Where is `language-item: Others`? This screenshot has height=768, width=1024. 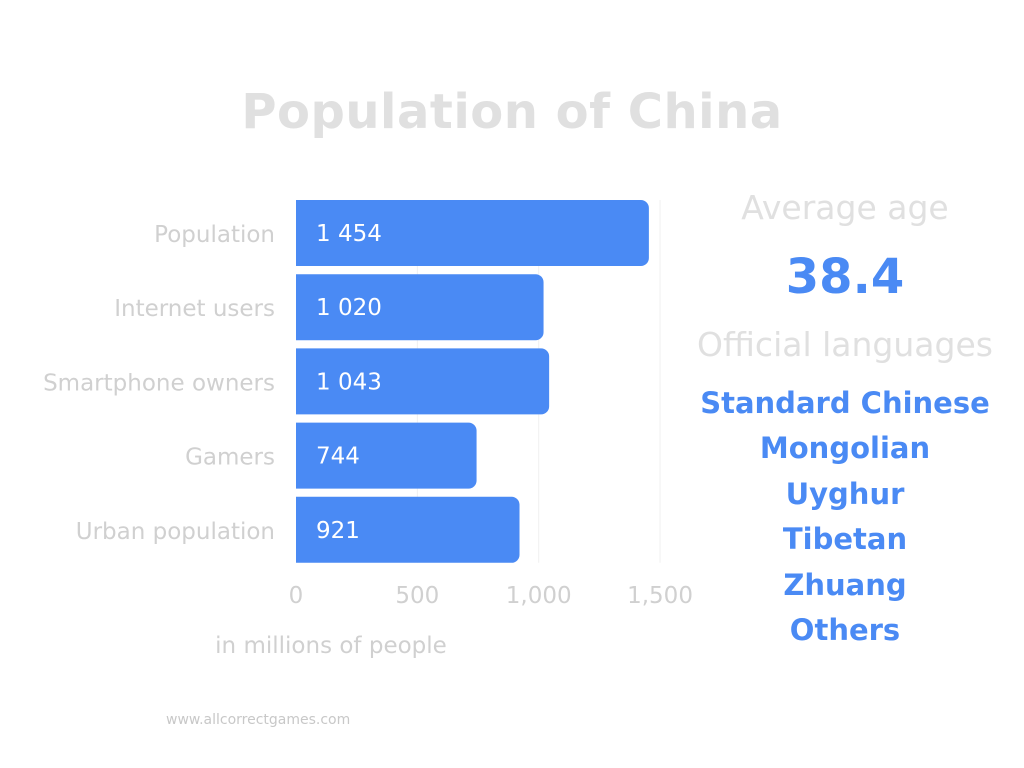
language-item: Others is located at coordinates (845, 629).